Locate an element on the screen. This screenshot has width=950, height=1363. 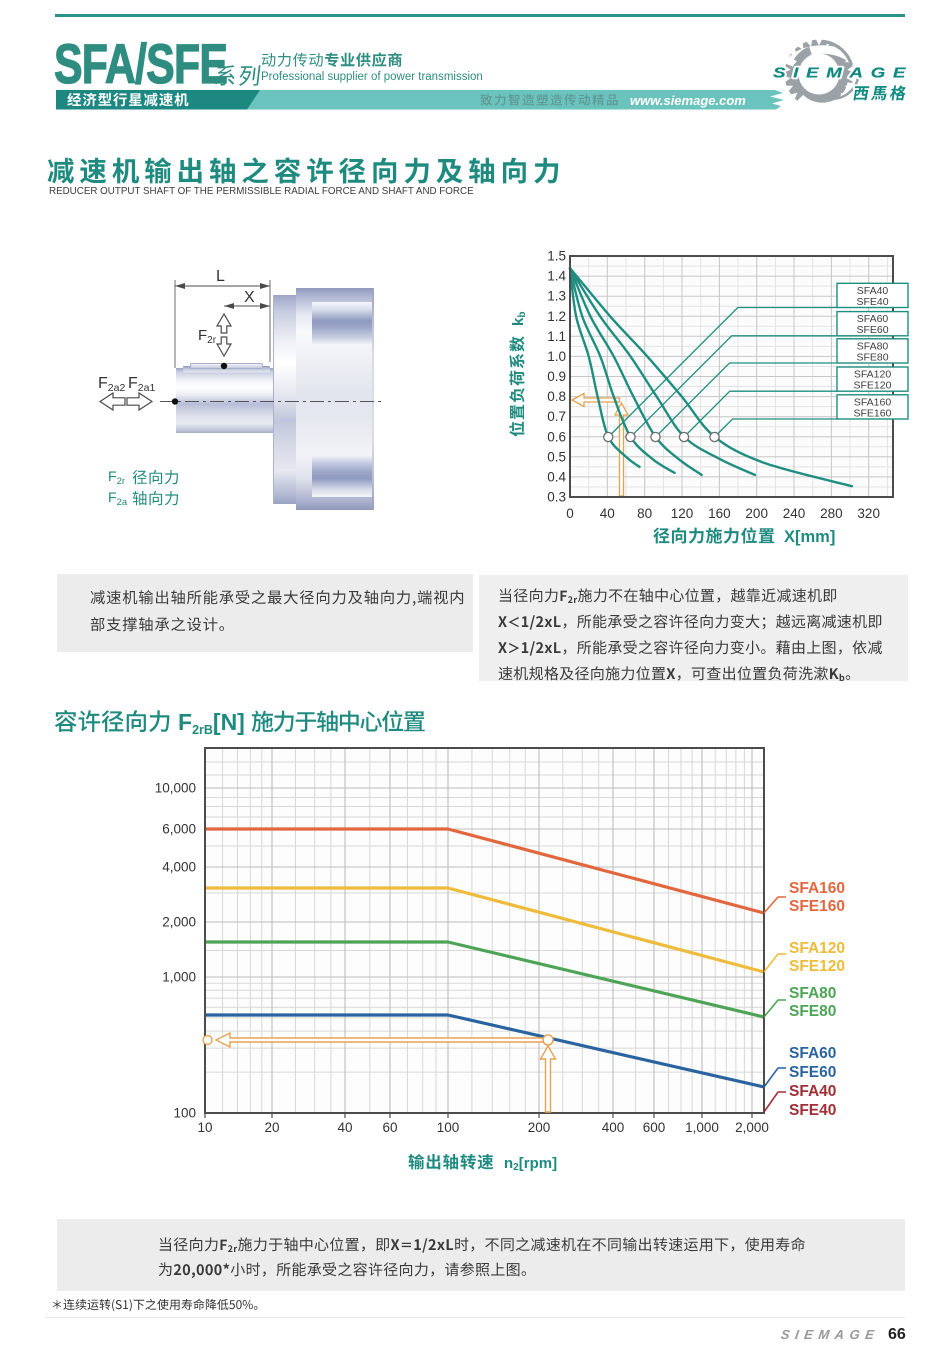
svg-text: 0 is located at coordinates (570, 513).